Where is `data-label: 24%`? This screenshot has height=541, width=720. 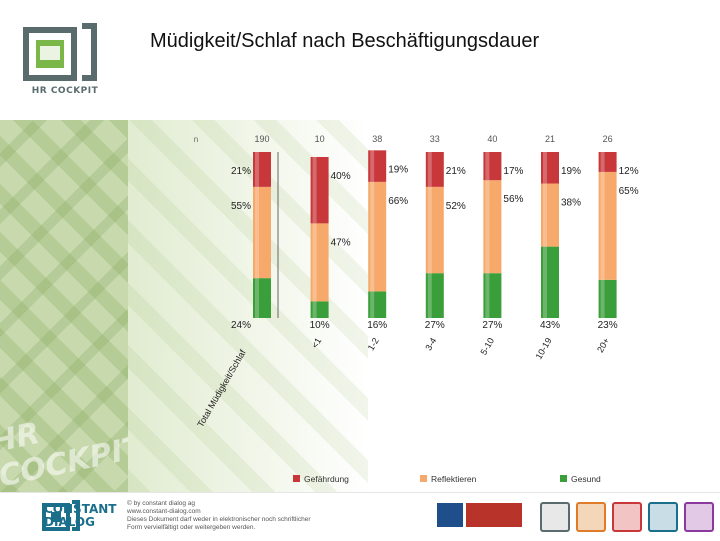
data-label: 24% is located at coordinates (241, 325).